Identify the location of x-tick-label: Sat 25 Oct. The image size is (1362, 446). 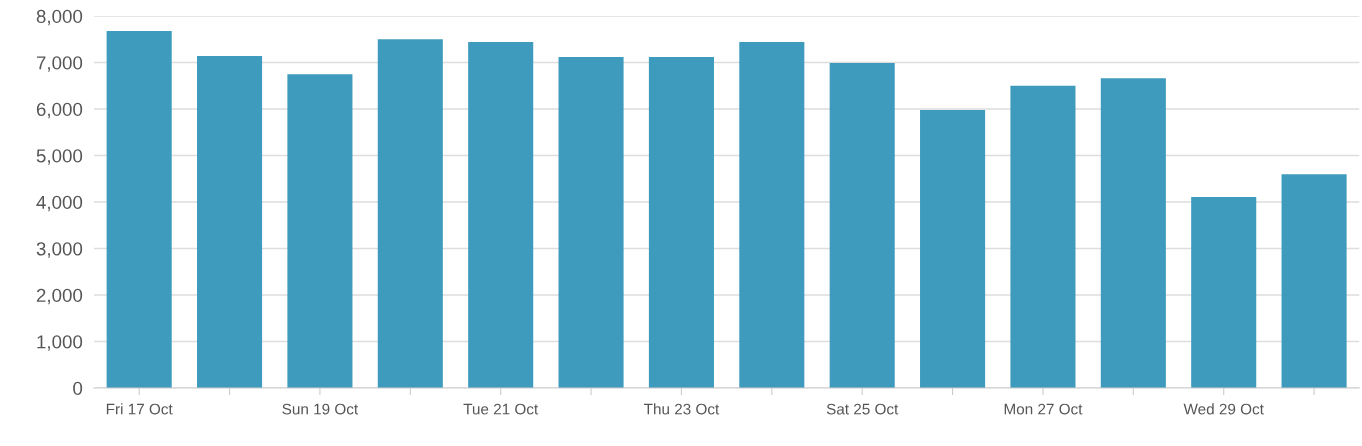
(862, 409).